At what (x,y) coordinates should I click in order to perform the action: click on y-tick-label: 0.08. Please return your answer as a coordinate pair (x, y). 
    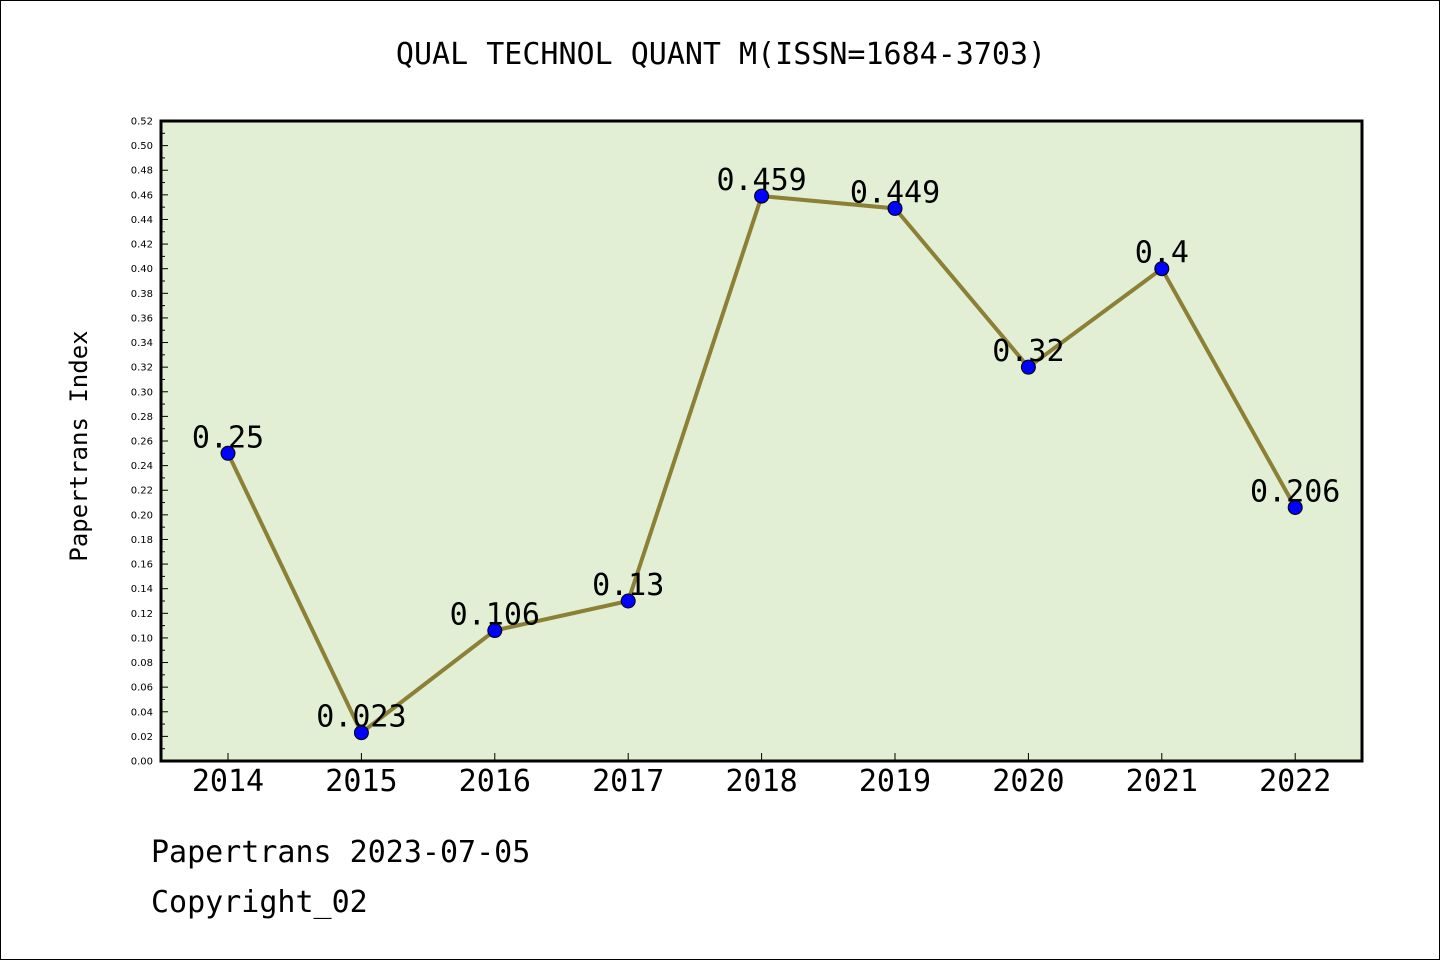
    Looking at the image, I should click on (142, 663).